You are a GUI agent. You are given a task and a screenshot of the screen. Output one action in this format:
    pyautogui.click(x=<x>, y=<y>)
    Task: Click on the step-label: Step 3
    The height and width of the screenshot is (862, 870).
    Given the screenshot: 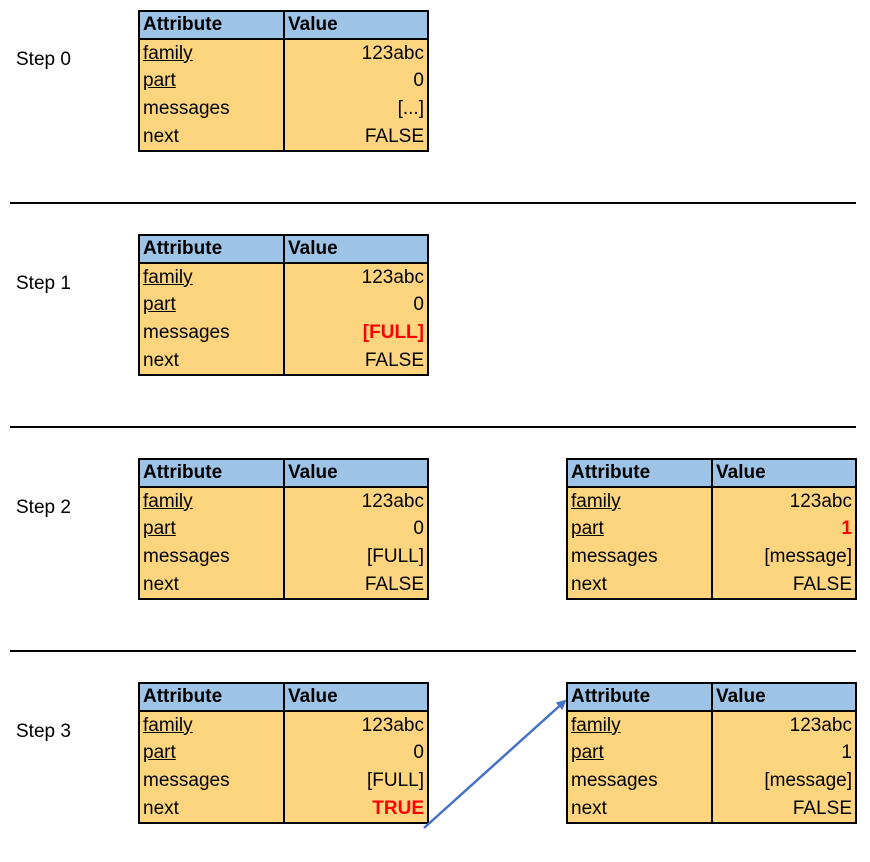 What is the action you would take?
    pyautogui.click(x=43, y=731)
    